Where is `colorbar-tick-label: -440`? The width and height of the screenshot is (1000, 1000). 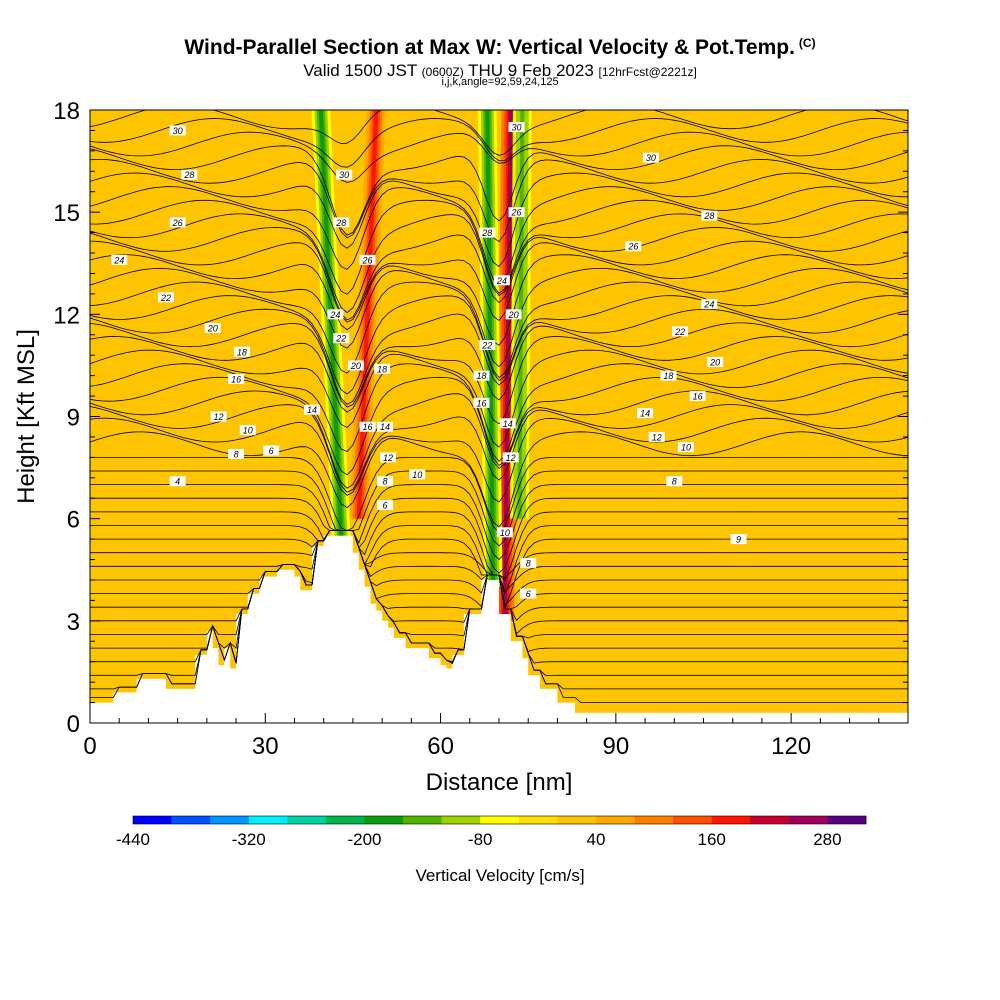 colorbar-tick-label: -440 is located at coordinates (133, 839).